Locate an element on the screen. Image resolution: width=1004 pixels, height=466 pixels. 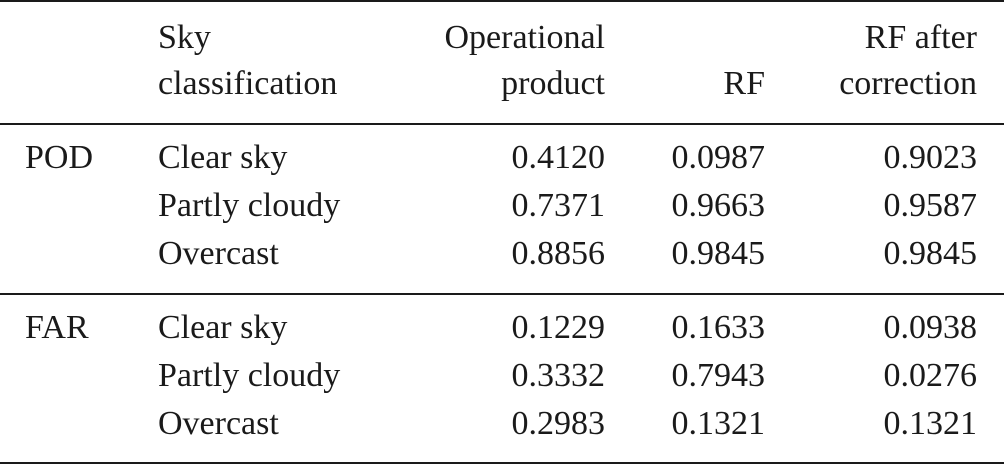
value-cell: 0.9023 is located at coordinates (930, 157).